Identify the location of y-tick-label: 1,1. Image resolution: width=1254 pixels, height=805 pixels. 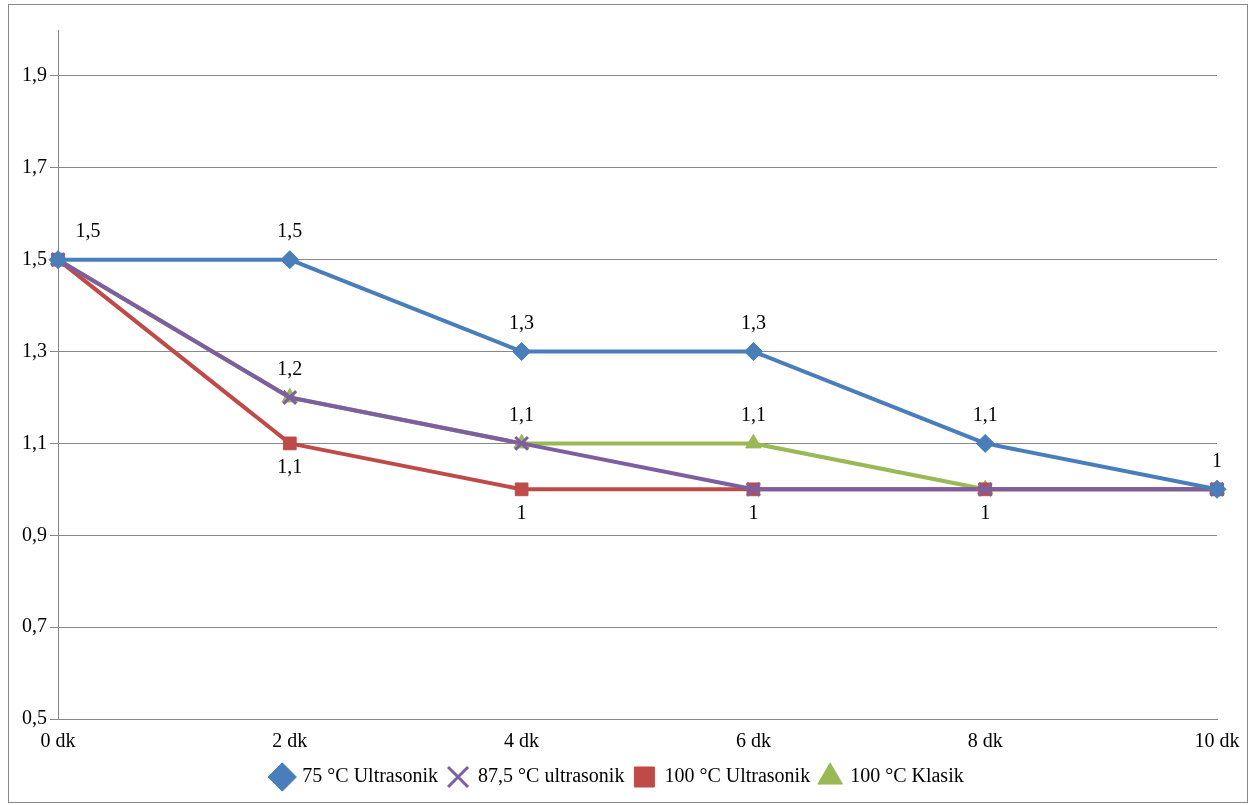
(34, 441).